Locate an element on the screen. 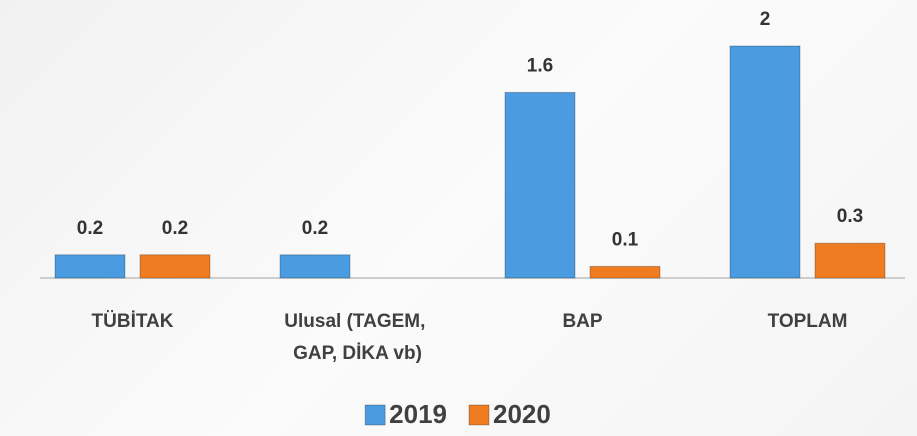 The width and height of the screenshot is (917, 436). legend-item: 2020 is located at coordinates (509, 414).